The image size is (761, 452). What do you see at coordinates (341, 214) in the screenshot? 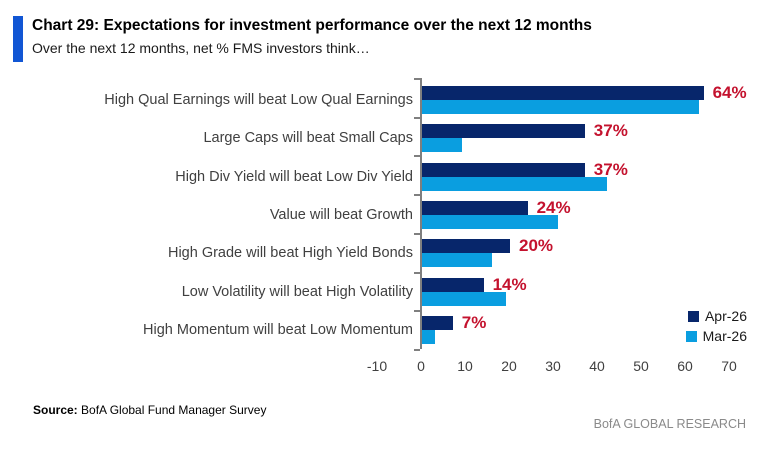
I see `category-label: Value will beat Growth` at bounding box center [341, 214].